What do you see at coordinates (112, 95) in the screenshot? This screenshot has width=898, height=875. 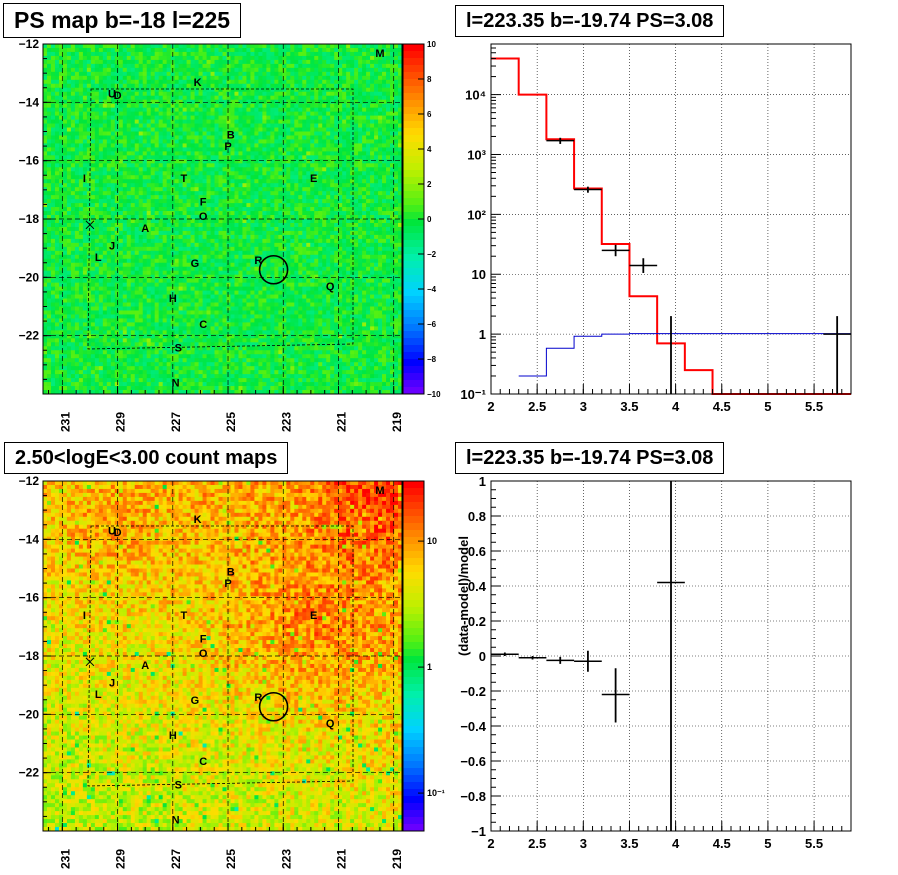 I see `source-label-U: U` at bounding box center [112, 95].